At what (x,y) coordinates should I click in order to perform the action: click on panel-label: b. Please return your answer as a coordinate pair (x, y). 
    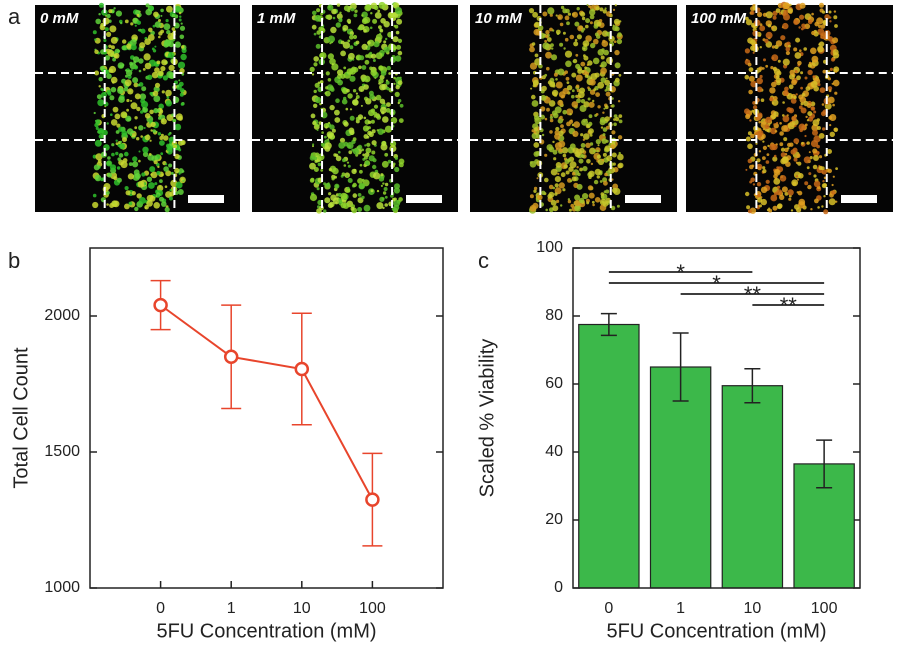
    Looking at the image, I should click on (14, 260).